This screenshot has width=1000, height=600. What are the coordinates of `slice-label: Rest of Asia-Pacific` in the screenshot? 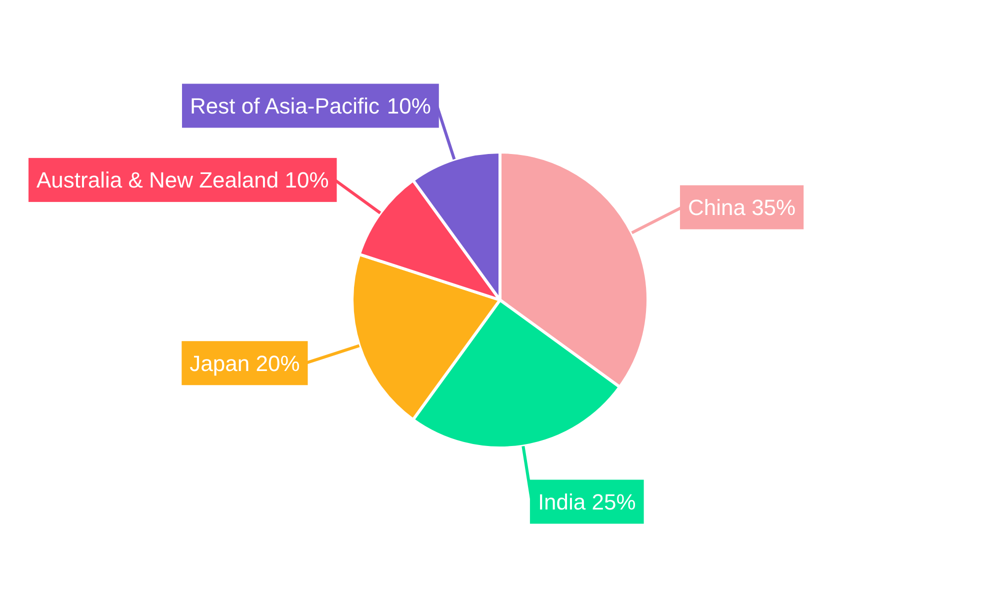 It's located at (285, 105).